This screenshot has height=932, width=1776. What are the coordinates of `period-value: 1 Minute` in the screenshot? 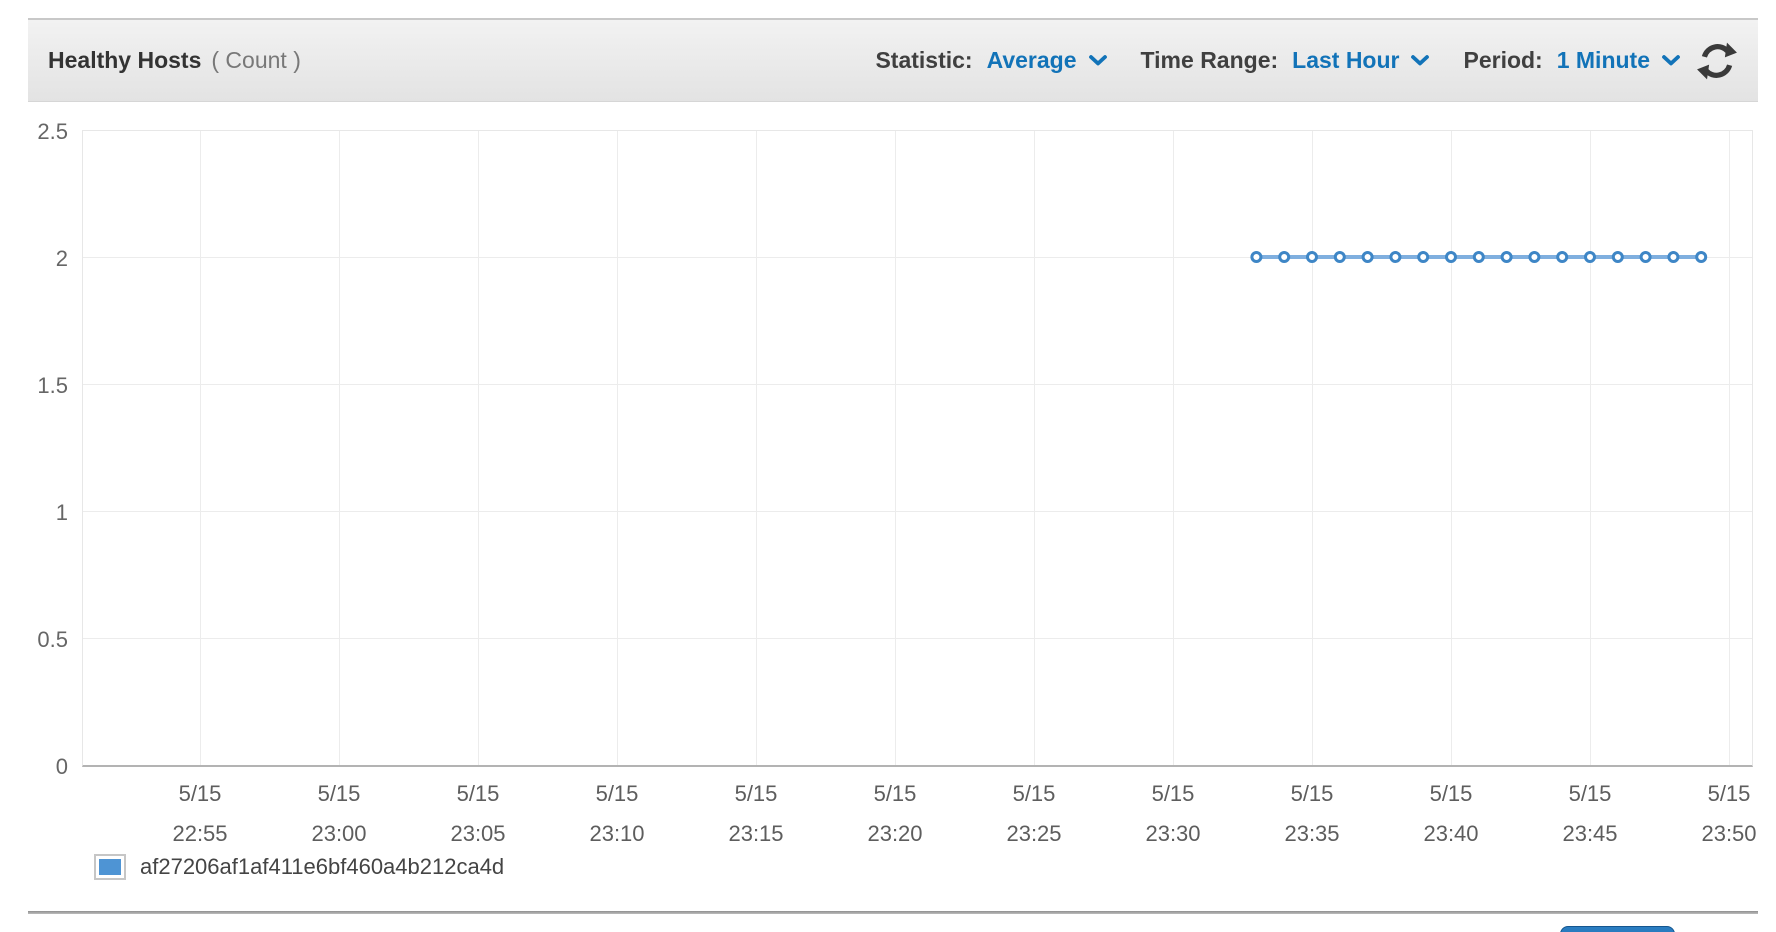 It's located at (1603, 60).